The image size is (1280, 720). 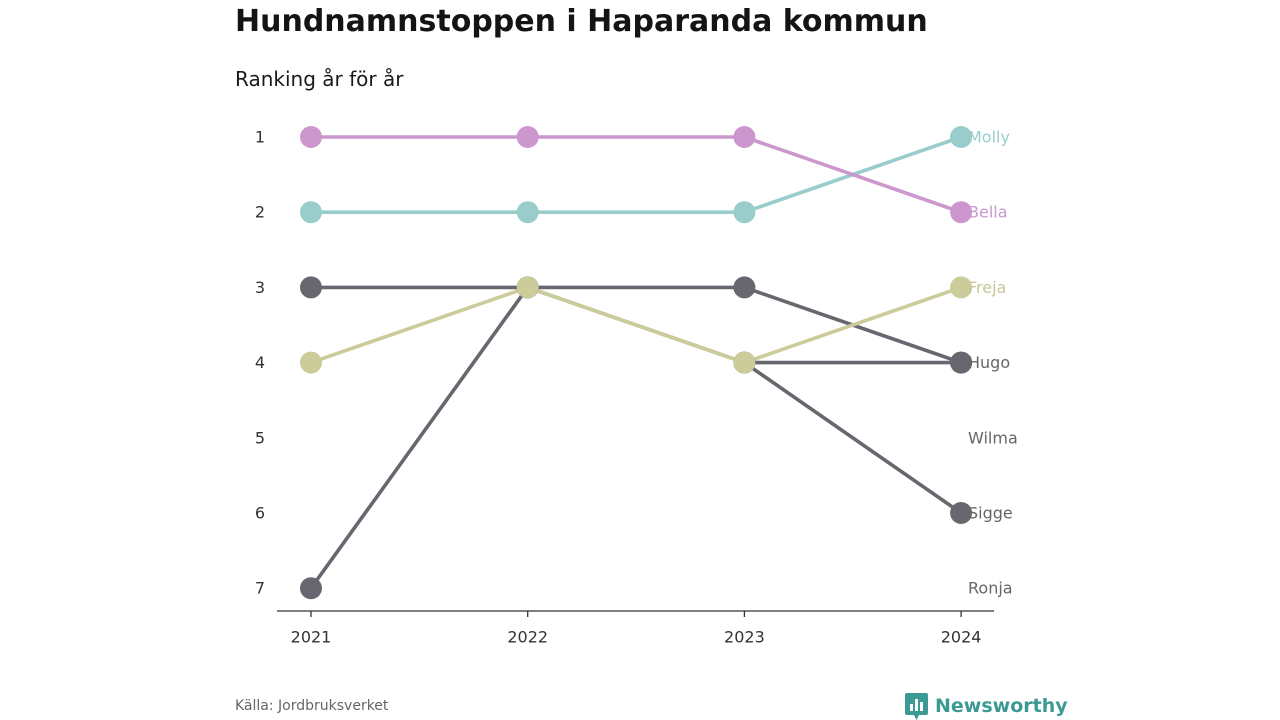 I want to click on end-label-wilma: Wilma, so click(x=993, y=437).